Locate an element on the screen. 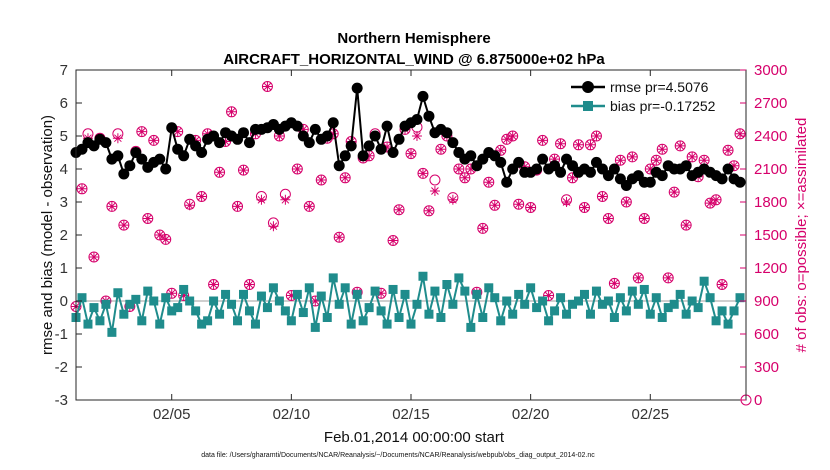  obs-possible-marker is located at coordinates (435, 180).